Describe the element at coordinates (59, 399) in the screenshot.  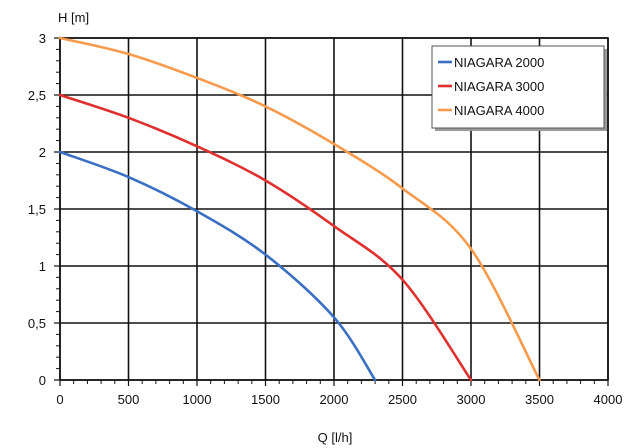
I see `x-tick-label-0: 0` at that location.